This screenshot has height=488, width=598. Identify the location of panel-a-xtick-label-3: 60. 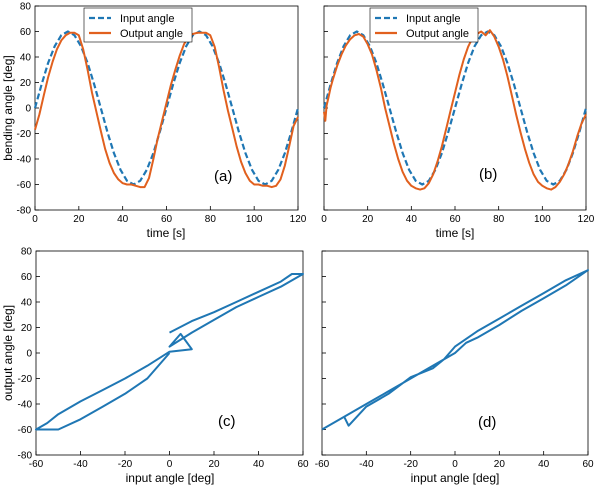
(167, 219).